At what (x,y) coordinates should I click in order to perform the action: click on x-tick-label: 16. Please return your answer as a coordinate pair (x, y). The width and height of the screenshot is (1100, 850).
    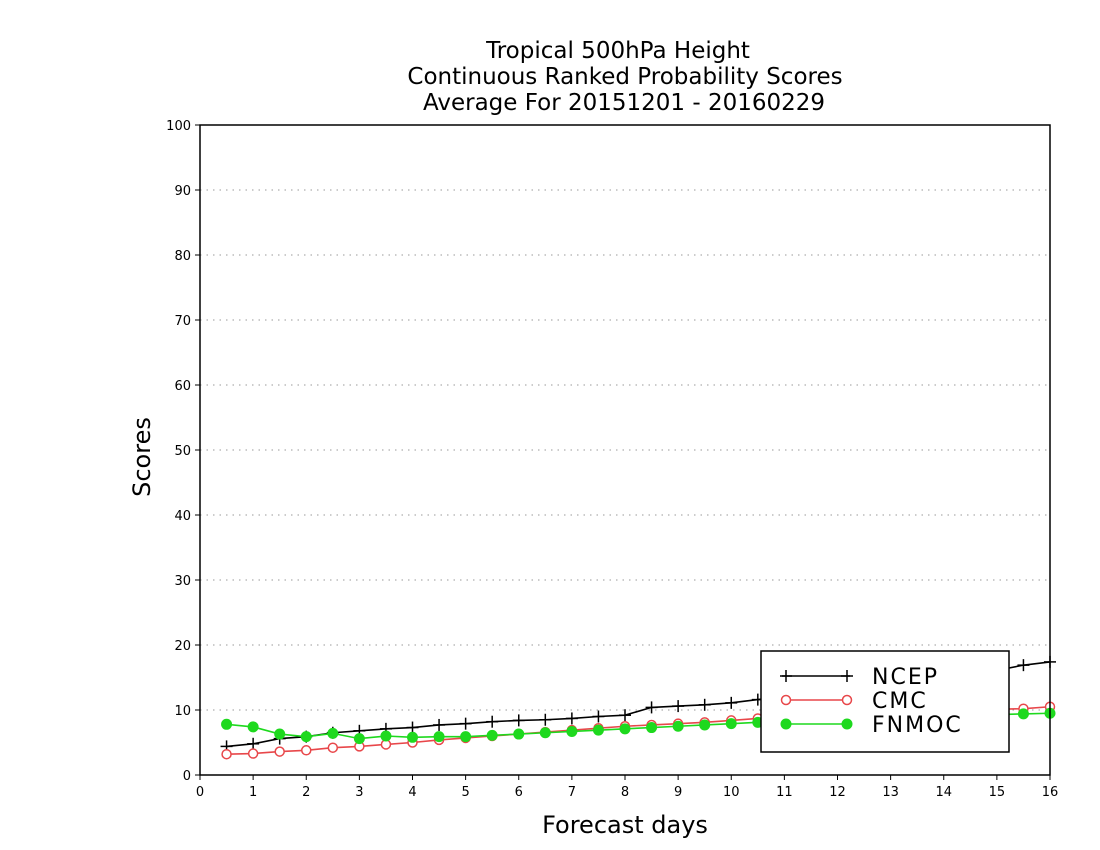
    Looking at the image, I should click on (1050, 792).